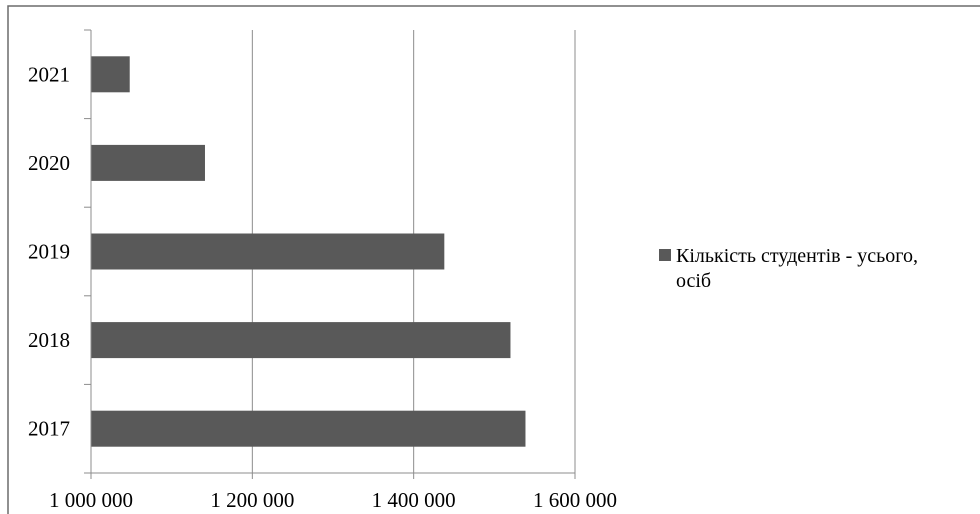 The height and width of the screenshot is (514, 980). What do you see at coordinates (308, 428) in the screenshot?
I see `bar-2017` at bounding box center [308, 428].